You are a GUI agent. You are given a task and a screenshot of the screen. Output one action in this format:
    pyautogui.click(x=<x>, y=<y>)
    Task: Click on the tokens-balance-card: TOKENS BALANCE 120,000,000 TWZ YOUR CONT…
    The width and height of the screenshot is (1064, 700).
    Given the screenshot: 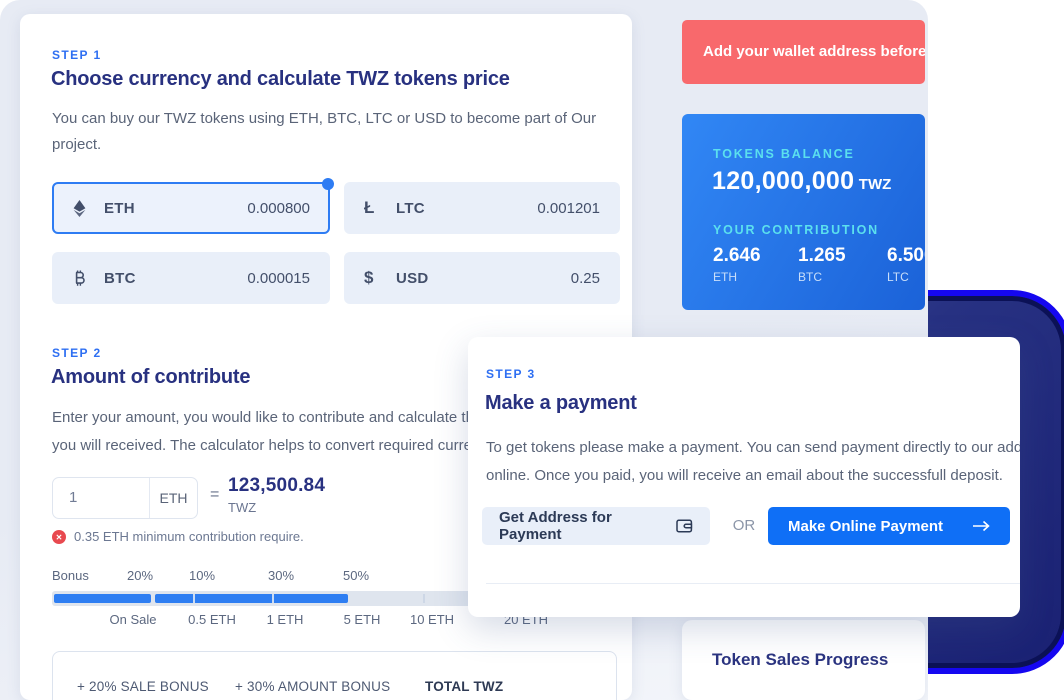 What is the action you would take?
    pyautogui.click(x=803, y=212)
    